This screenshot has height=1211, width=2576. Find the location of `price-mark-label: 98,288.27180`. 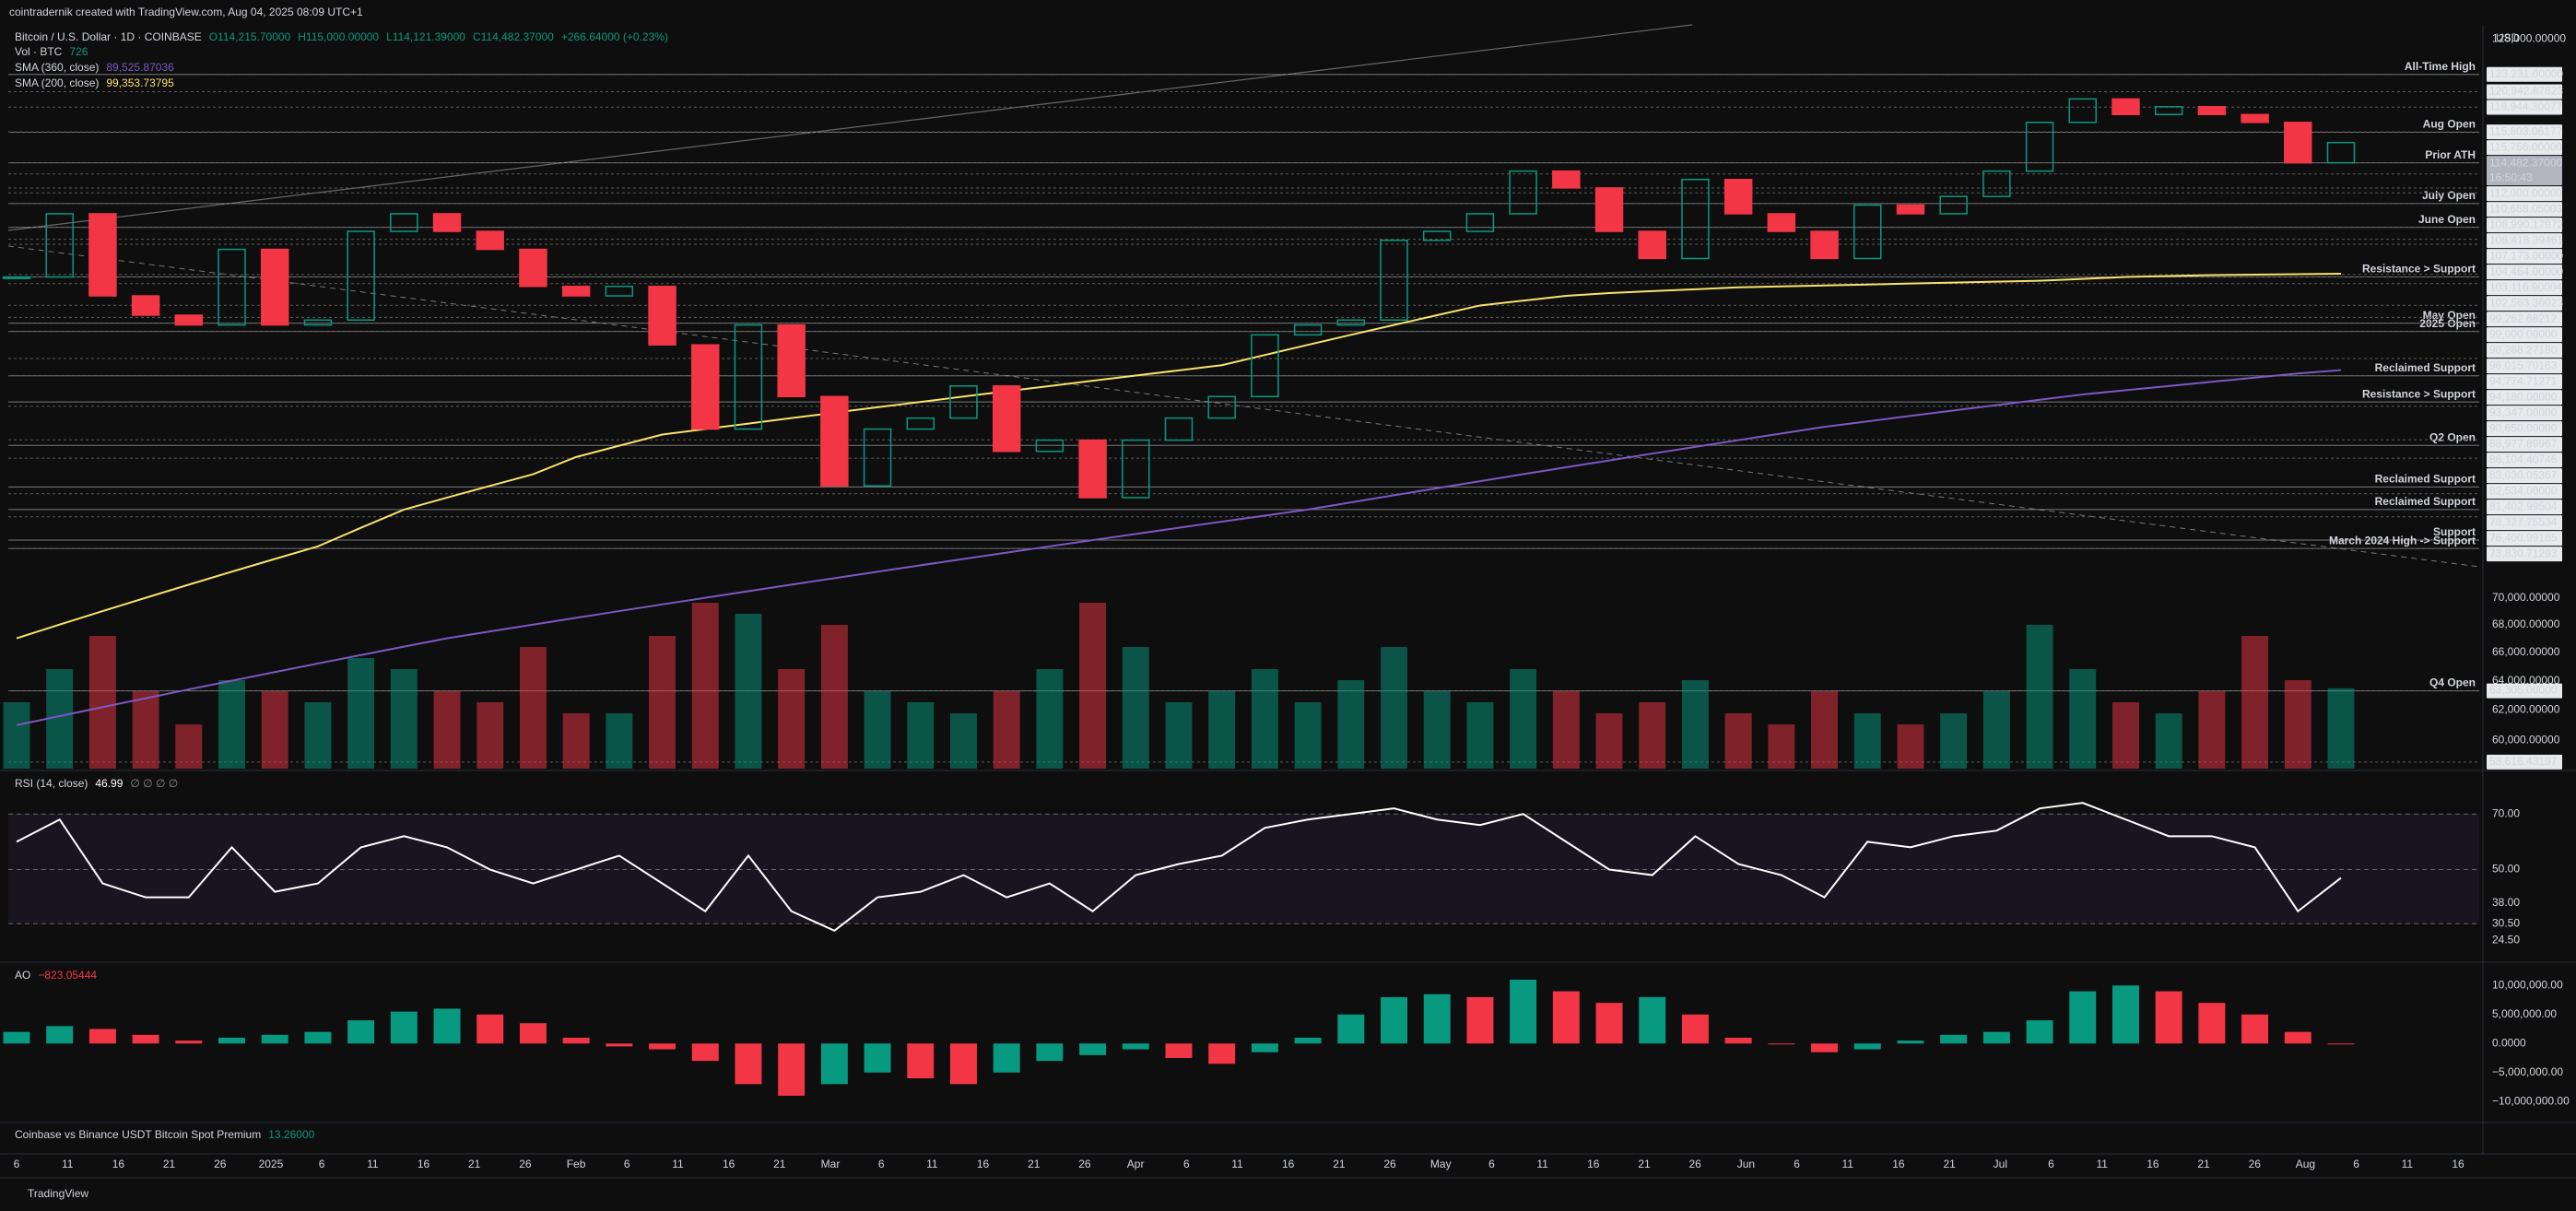

price-mark-label: 98,288.27180 is located at coordinates (2523, 350).